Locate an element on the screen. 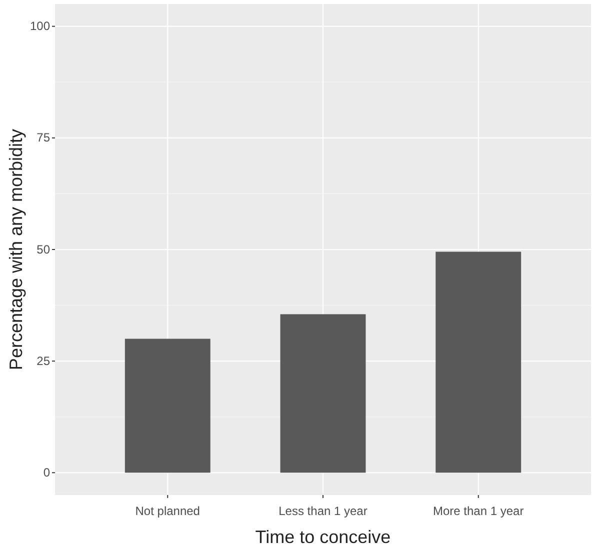 The width and height of the screenshot is (593, 553). y-tick-label: 75 is located at coordinates (43, 137).